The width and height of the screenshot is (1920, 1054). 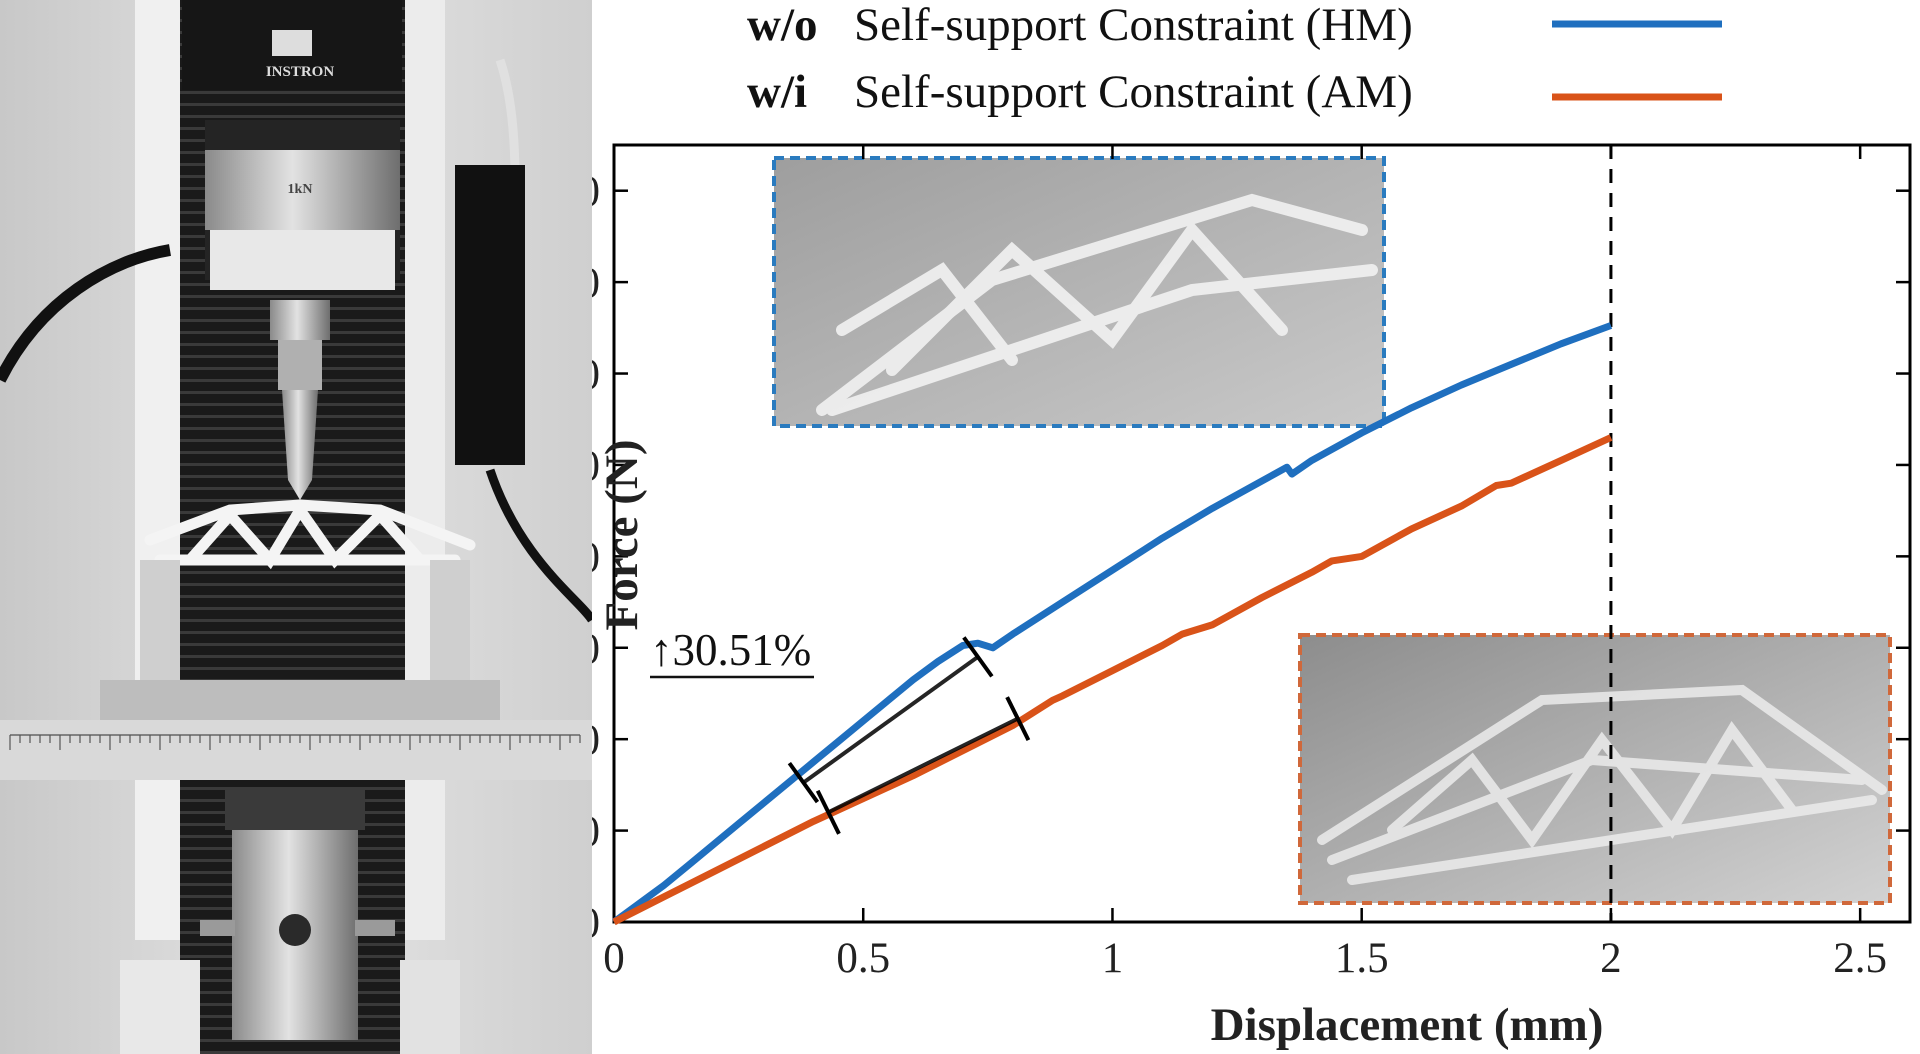 What do you see at coordinates (596, 192) in the screenshot?
I see `y-tick-label: 160` at bounding box center [596, 192].